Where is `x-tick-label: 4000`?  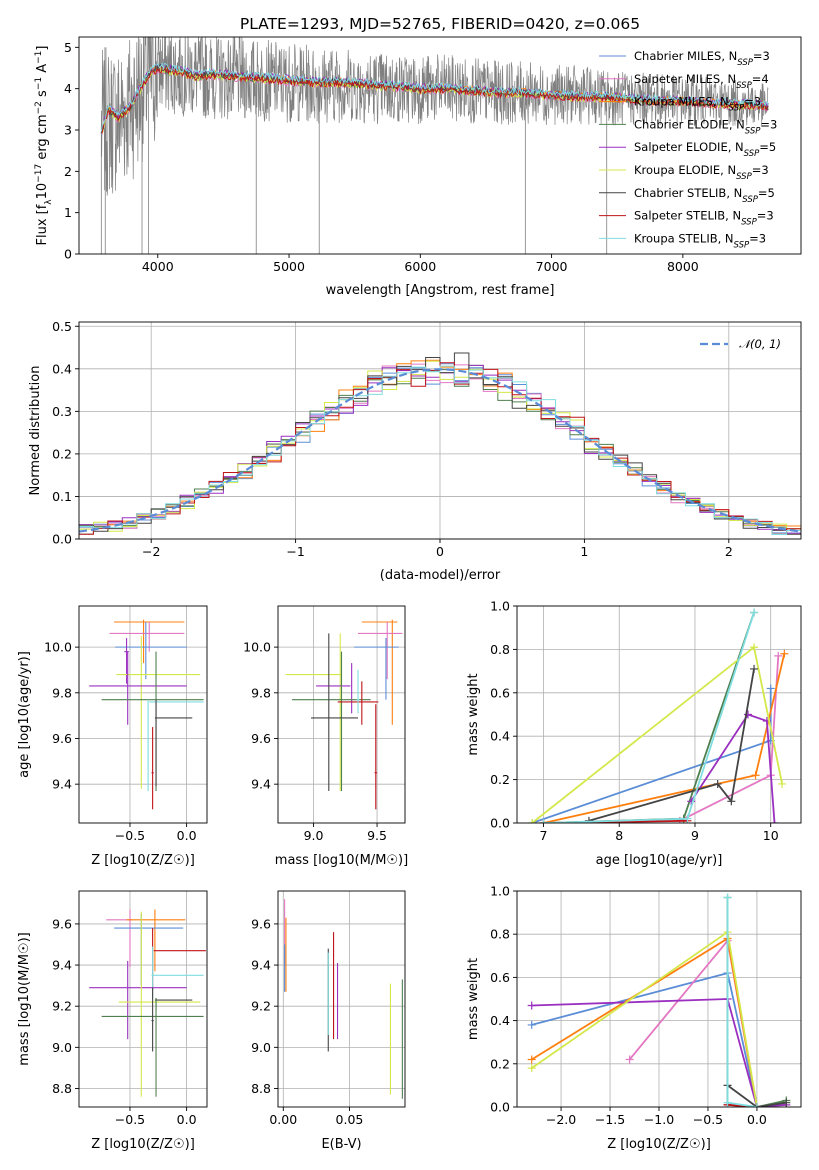
x-tick-label: 4000 is located at coordinates (158, 266).